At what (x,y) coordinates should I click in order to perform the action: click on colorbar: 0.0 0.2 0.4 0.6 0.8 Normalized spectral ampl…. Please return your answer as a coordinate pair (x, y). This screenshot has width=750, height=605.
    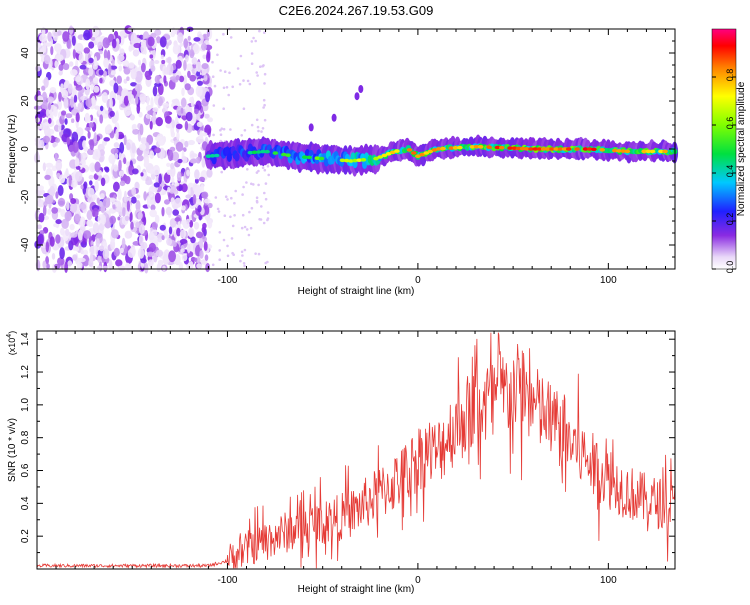
    Looking at the image, I should click on (729, 151).